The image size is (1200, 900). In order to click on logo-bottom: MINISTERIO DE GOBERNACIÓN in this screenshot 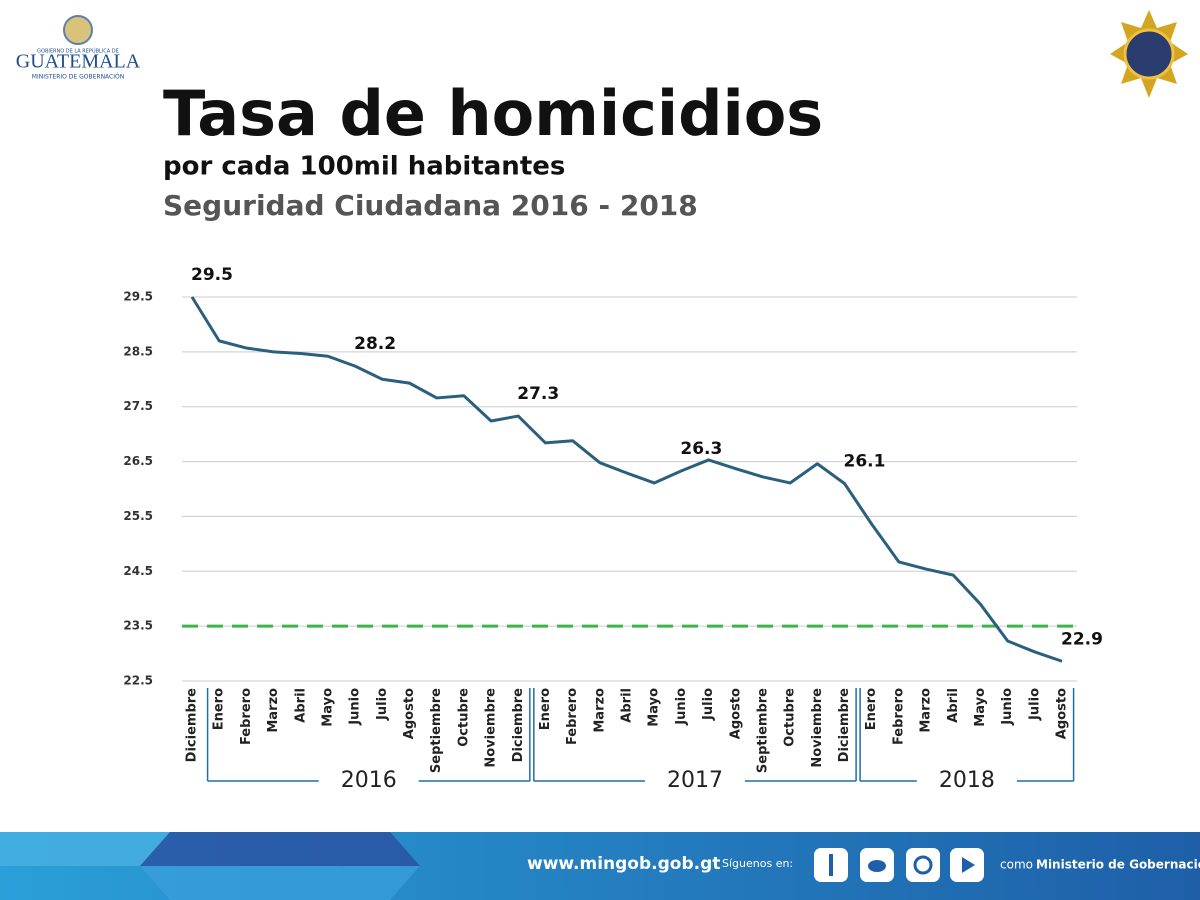, I will do `click(78, 77)`.